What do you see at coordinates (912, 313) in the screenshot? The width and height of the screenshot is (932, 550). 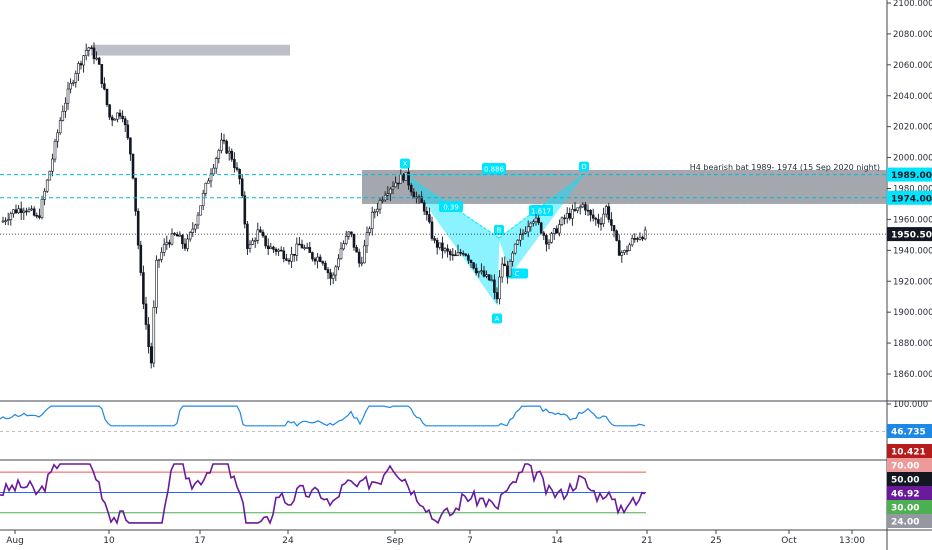 I see `price-tick-label: 1900.000` at bounding box center [912, 313].